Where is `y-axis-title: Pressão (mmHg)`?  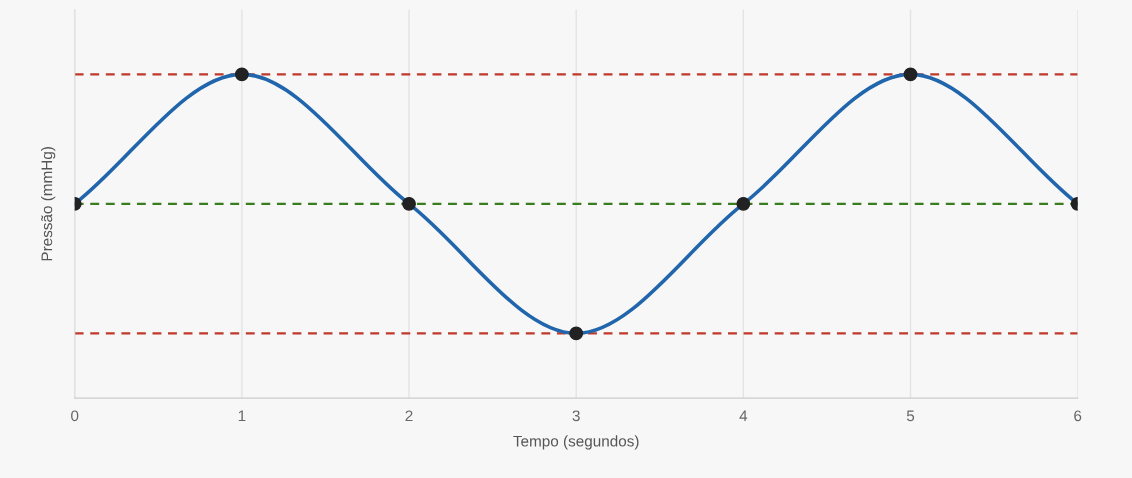
y-axis-title: Pressão (mmHg) is located at coordinates (48, 204).